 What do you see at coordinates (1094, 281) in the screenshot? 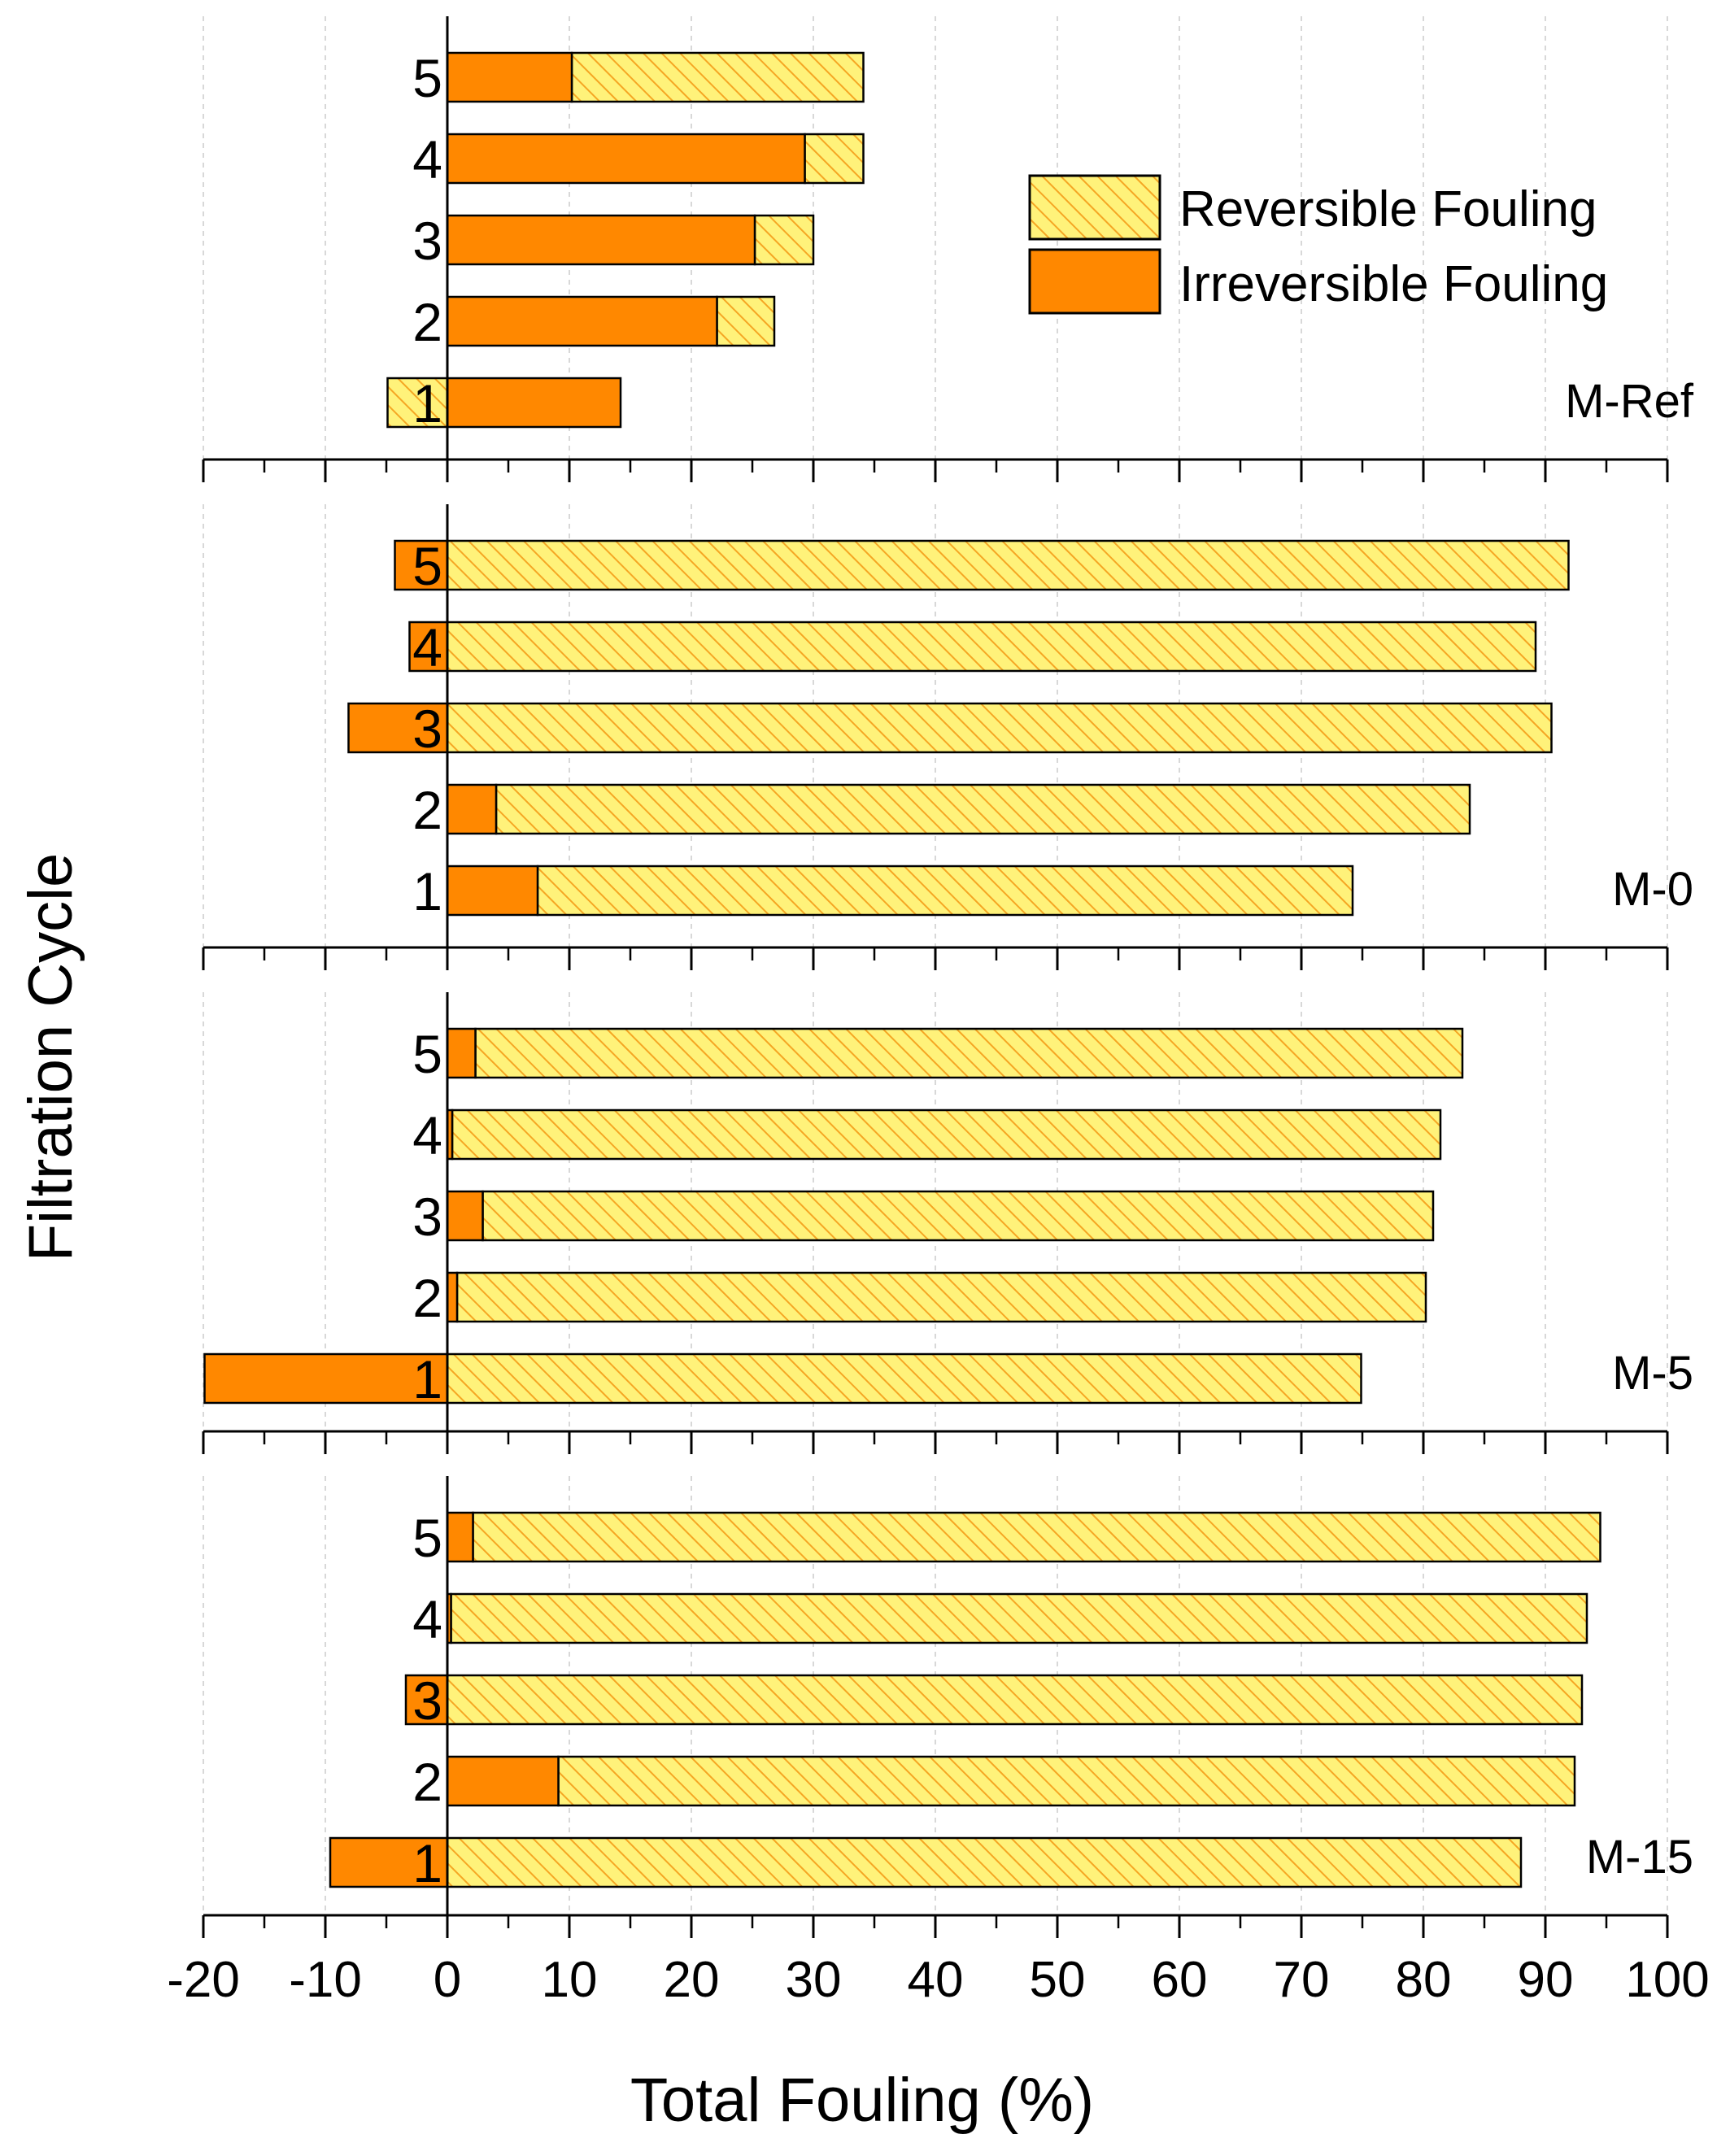
I see `legend-swatch-irreversible` at bounding box center [1094, 281].